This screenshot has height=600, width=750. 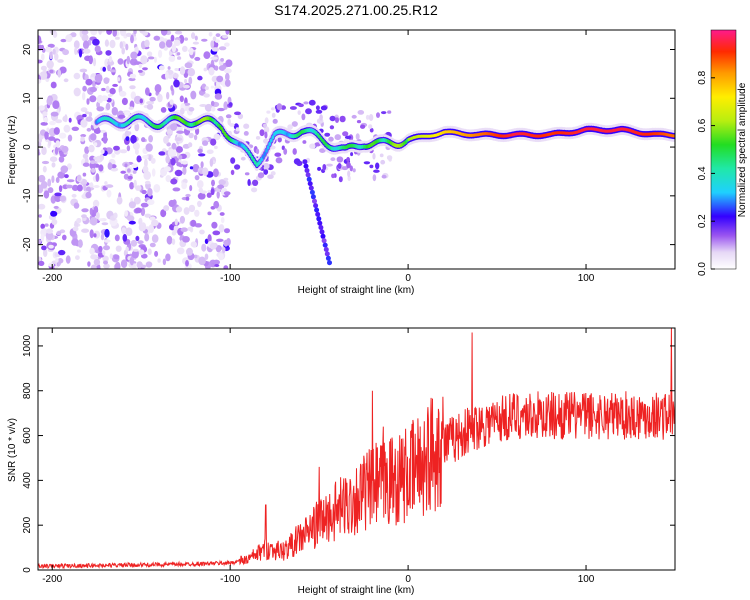 I want to click on colorbar-tick-label: 0.2, so click(x=702, y=221).